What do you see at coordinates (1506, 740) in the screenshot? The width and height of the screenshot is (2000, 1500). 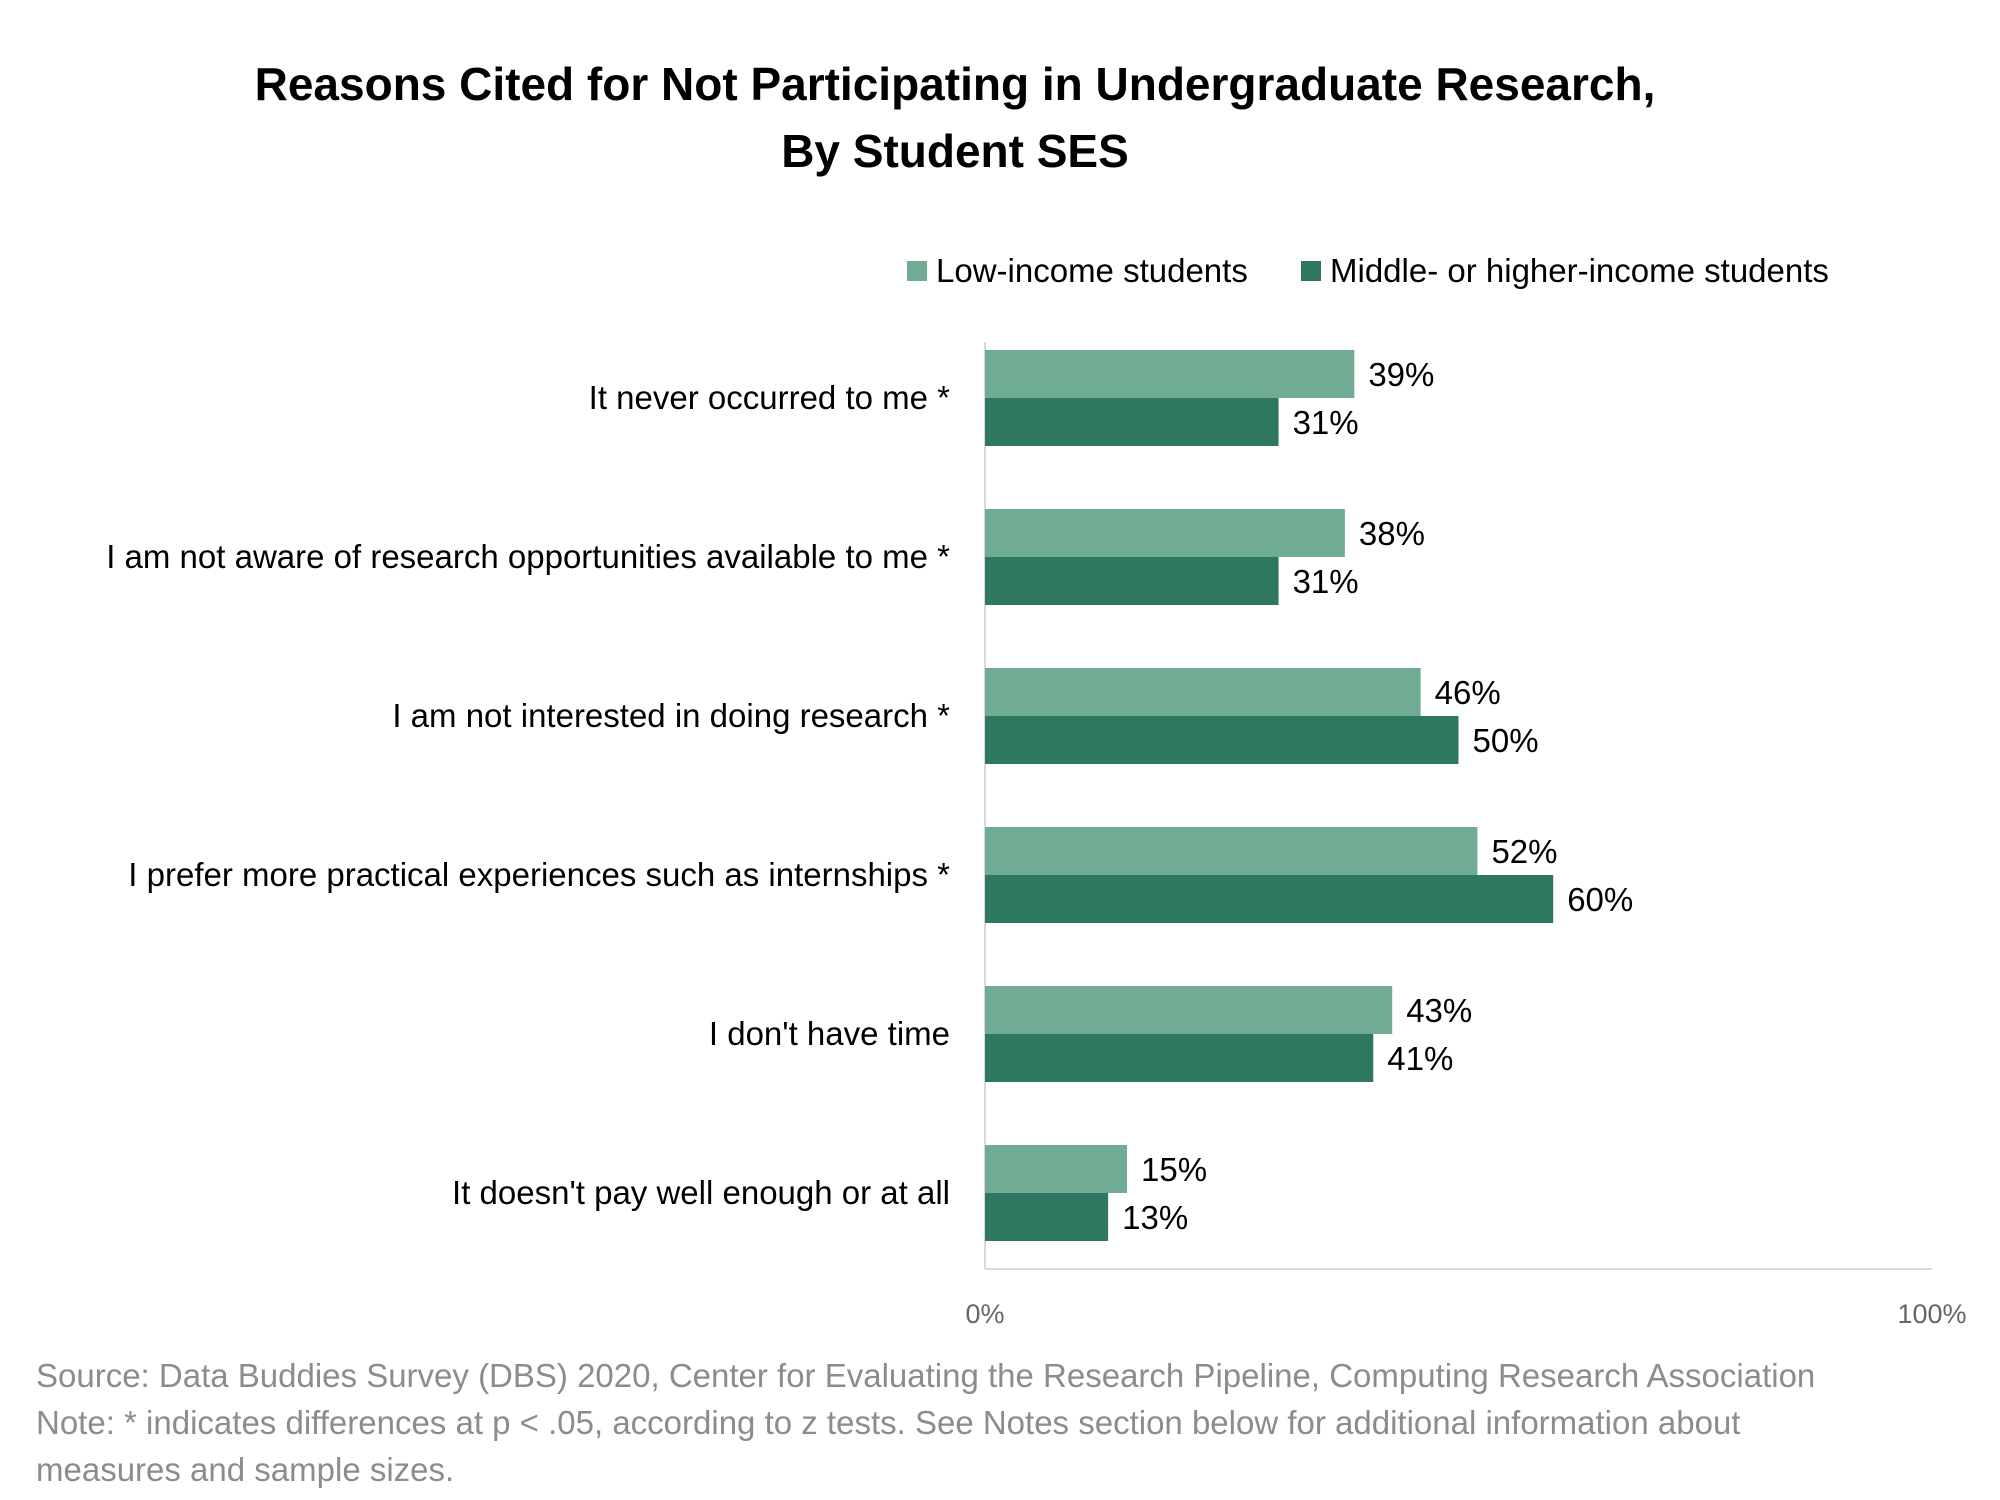 I see `data-label-middle-higher-income: 50%` at bounding box center [1506, 740].